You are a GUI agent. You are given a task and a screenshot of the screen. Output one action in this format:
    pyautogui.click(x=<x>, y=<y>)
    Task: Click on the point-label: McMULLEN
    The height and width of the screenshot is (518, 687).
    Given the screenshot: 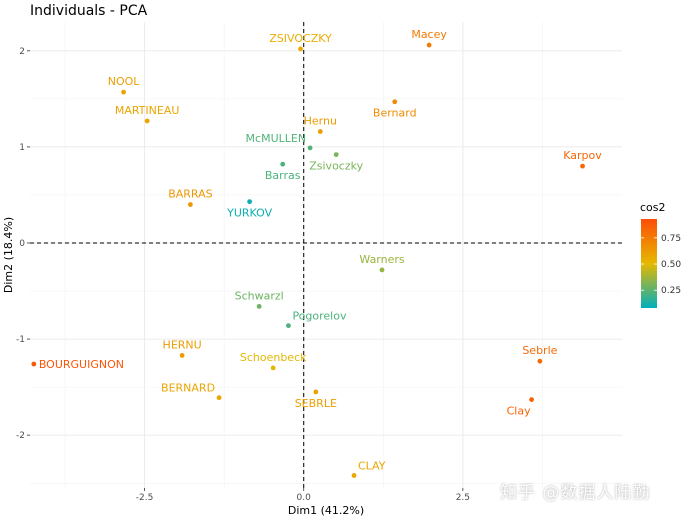 What is the action you would take?
    pyautogui.click(x=276, y=138)
    